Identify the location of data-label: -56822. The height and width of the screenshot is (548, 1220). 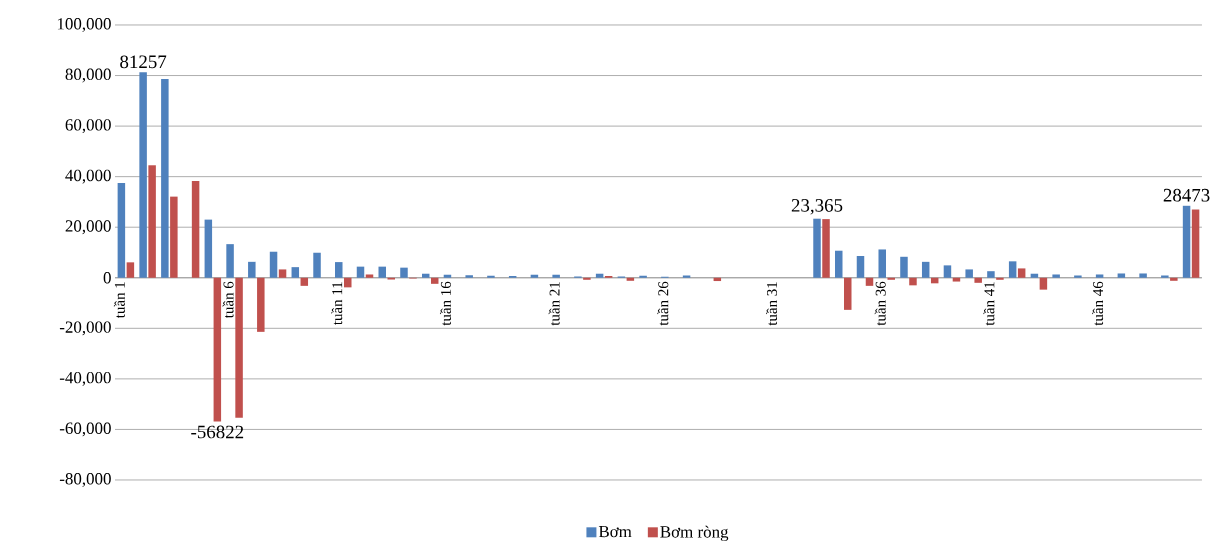
(217, 432).